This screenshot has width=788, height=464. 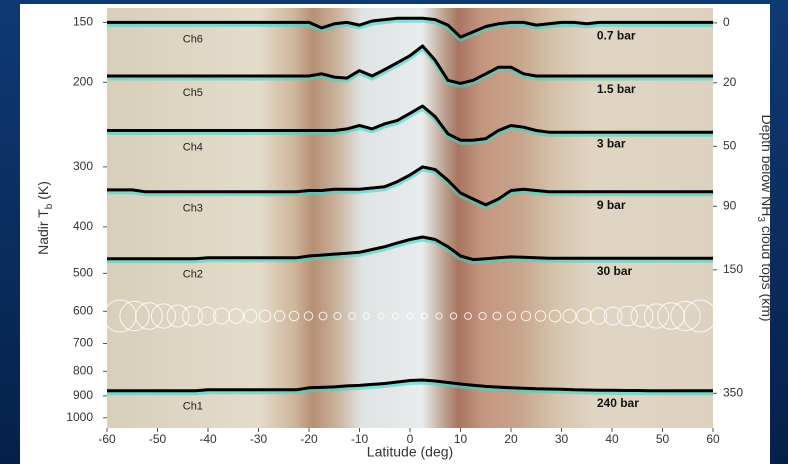 I want to click on y-tick-label: 150, so click(x=83, y=22).